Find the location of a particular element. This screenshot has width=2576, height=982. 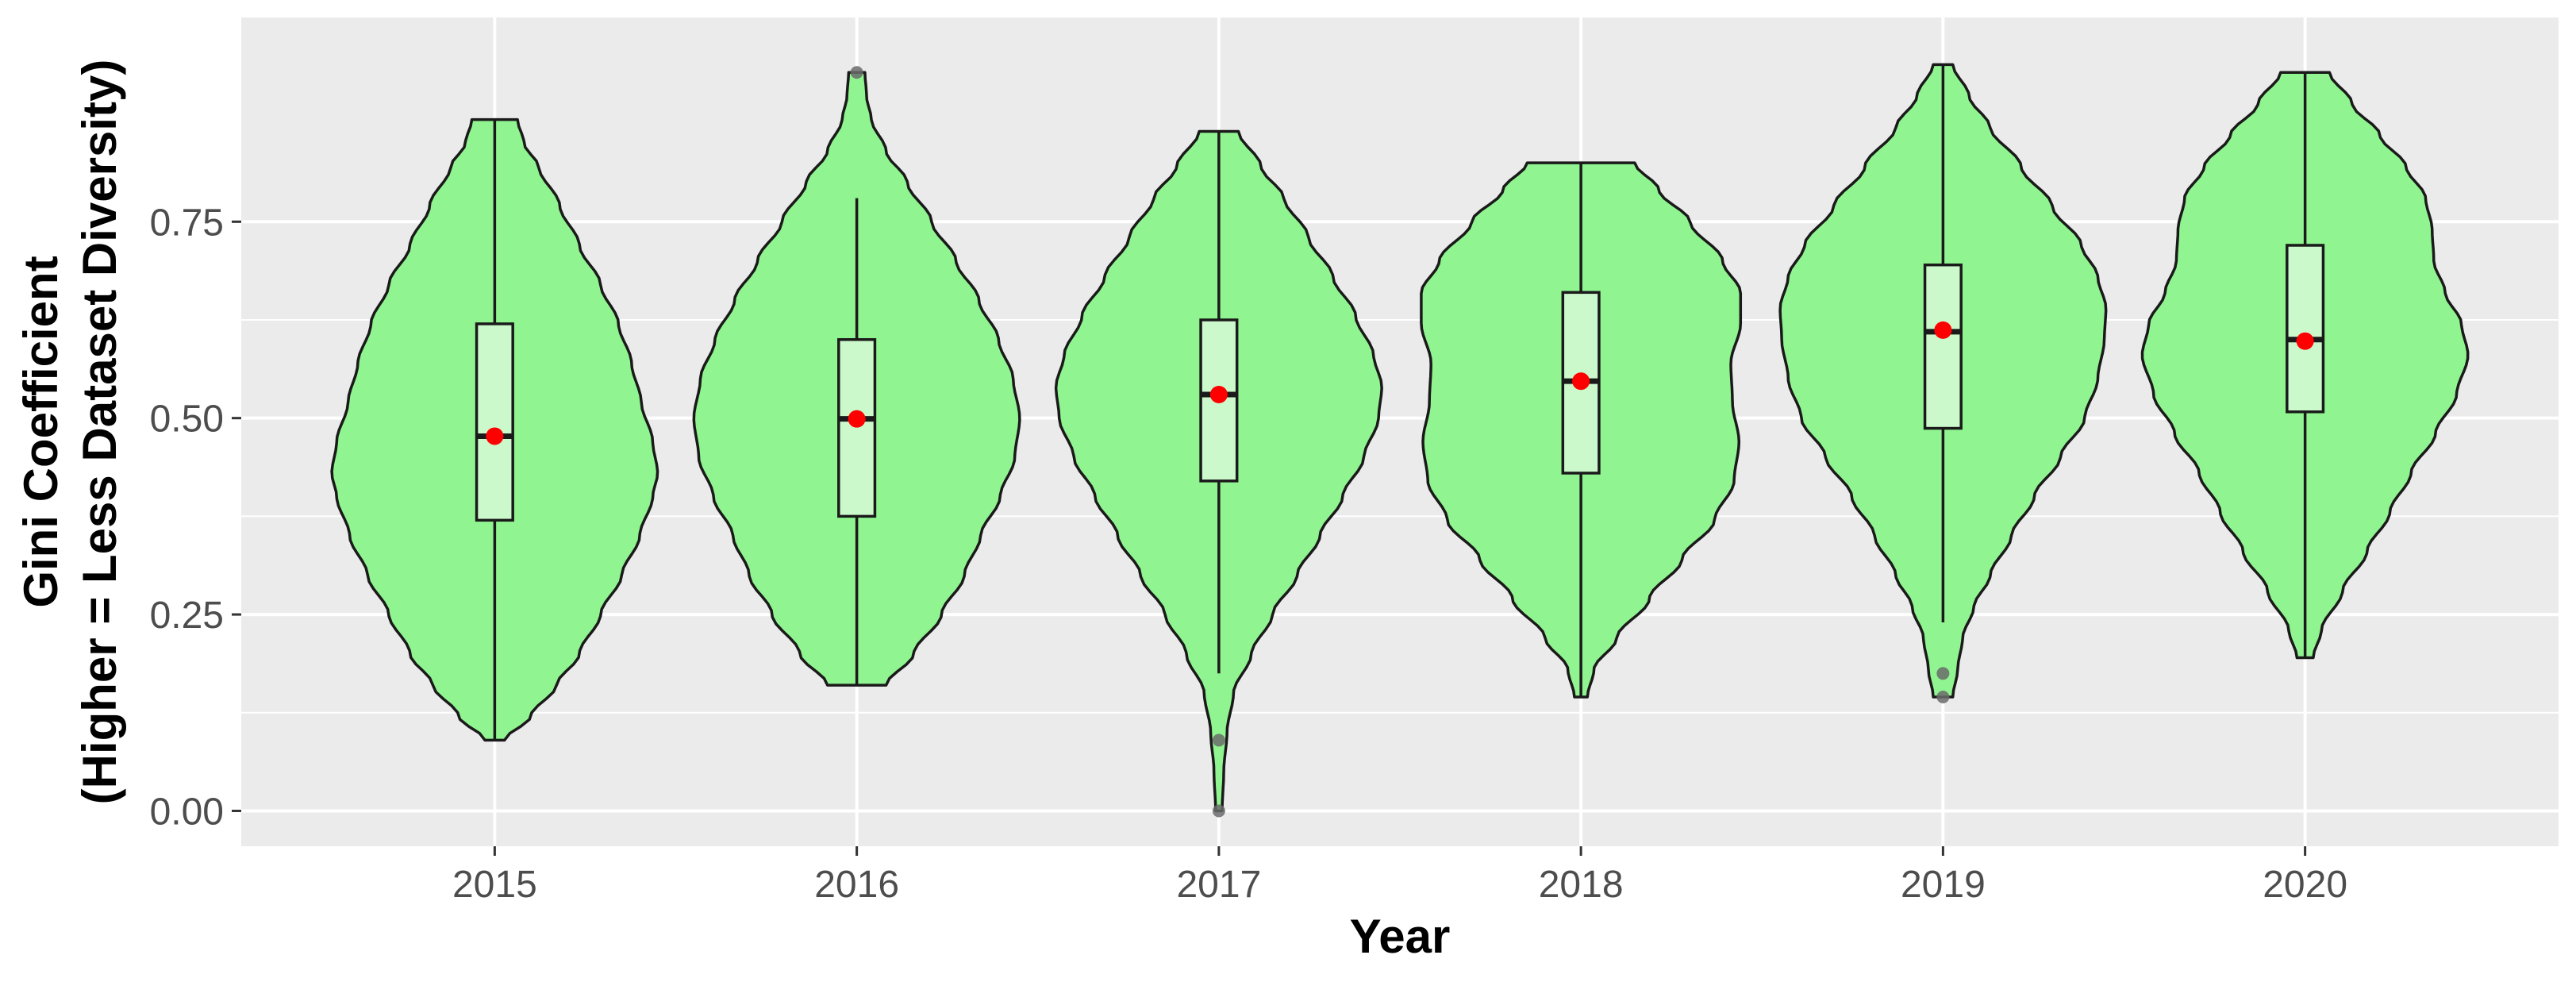

box-2016 is located at coordinates (857, 427).